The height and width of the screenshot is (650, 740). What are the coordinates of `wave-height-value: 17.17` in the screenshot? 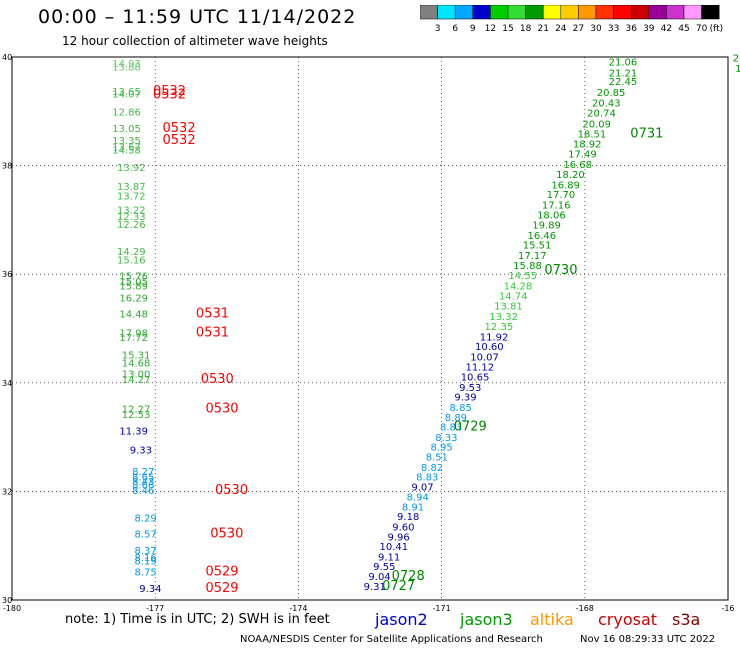 It's located at (532, 256).